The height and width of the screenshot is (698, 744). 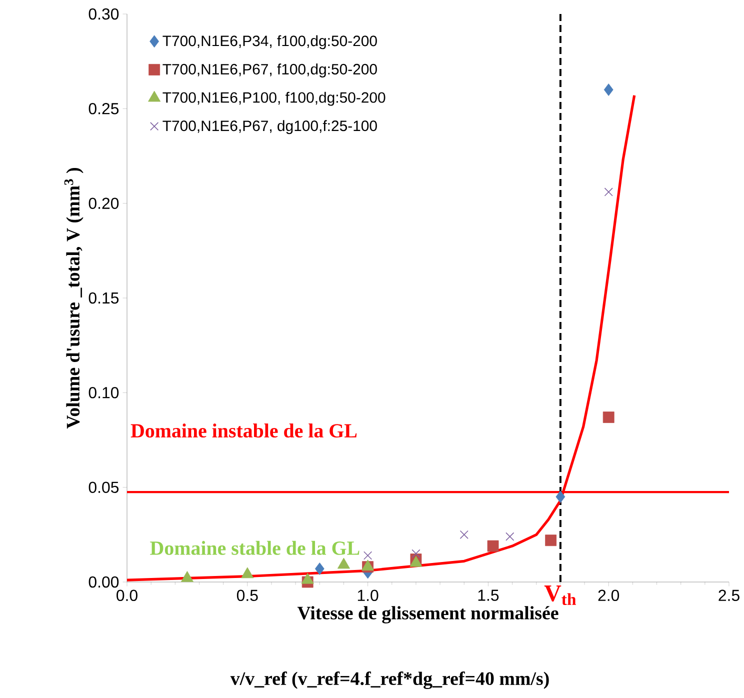 I want to click on x-tick-label: 1.0, so click(x=368, y=596).